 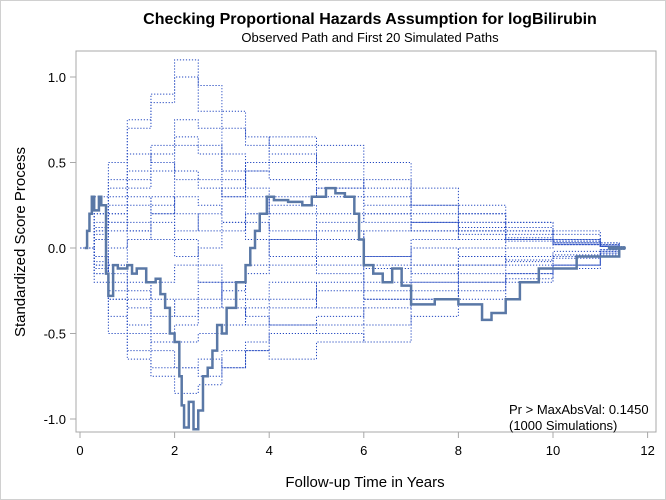 What do you see at coordinates (563, 425) in the screenshot?
I see `annotation-simulations: (1000 Simulations)` at bounding box center [563, 425].